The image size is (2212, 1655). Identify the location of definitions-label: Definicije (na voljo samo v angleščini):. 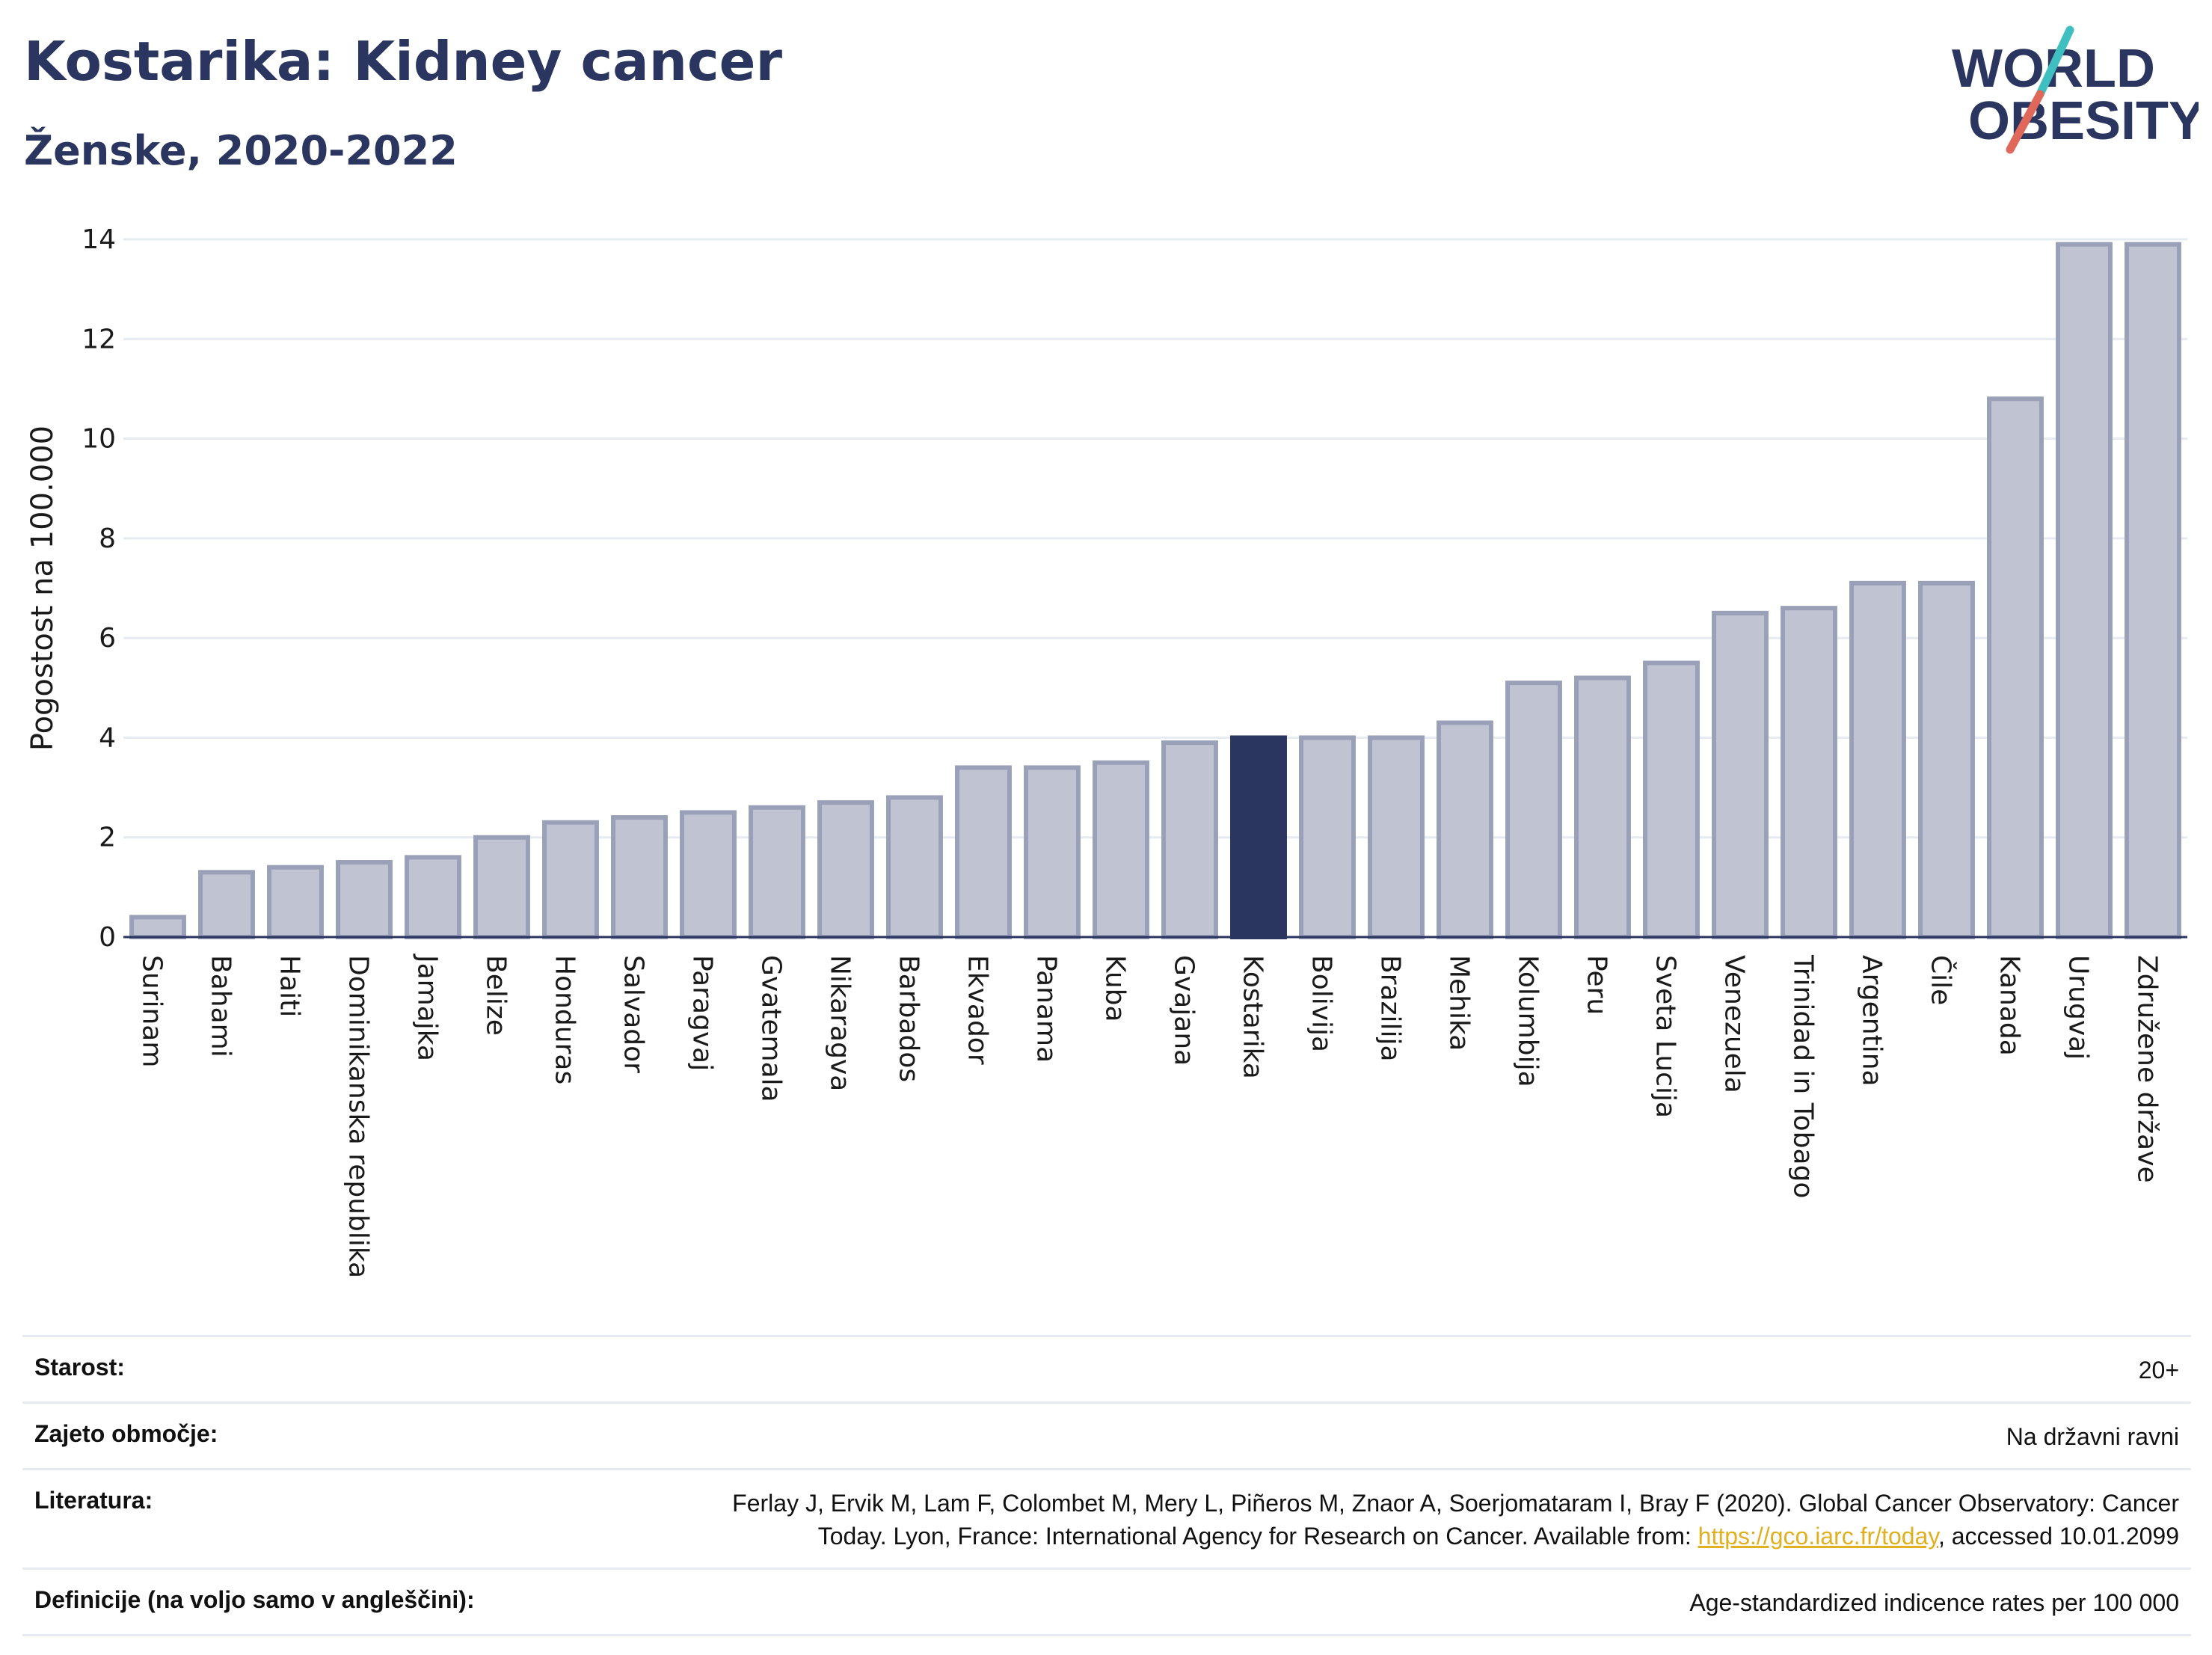
(254, 1599).